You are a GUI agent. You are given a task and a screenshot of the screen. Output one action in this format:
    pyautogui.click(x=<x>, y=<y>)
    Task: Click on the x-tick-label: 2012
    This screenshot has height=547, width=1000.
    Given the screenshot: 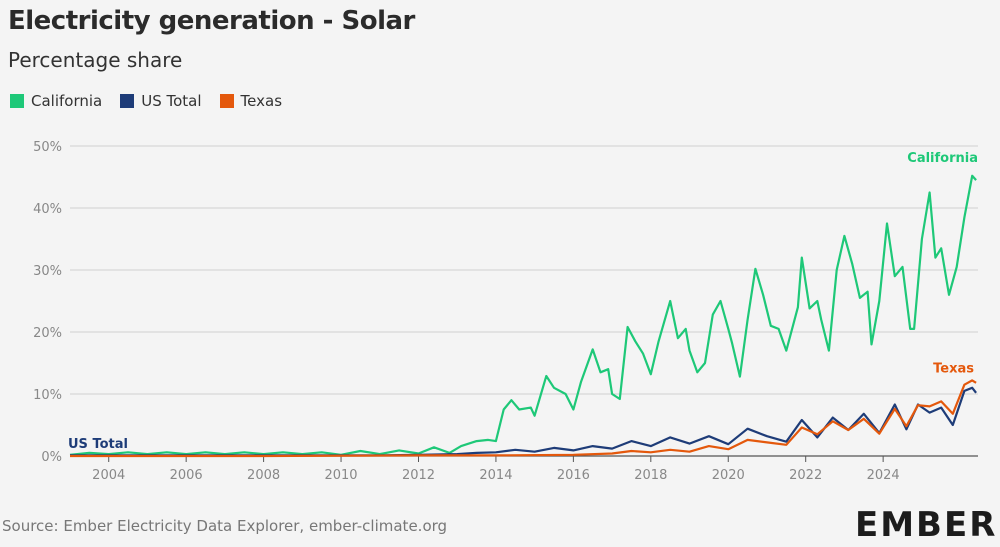 What is the action you would take?
    pyautogui.click(x=418, y=475)
    